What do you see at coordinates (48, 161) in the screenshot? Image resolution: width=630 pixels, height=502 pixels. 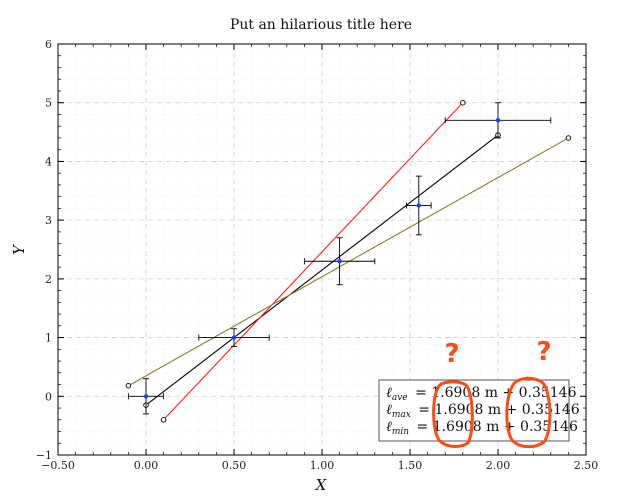 I see `y-tick-label: 4` at bounding box center [48, 161].